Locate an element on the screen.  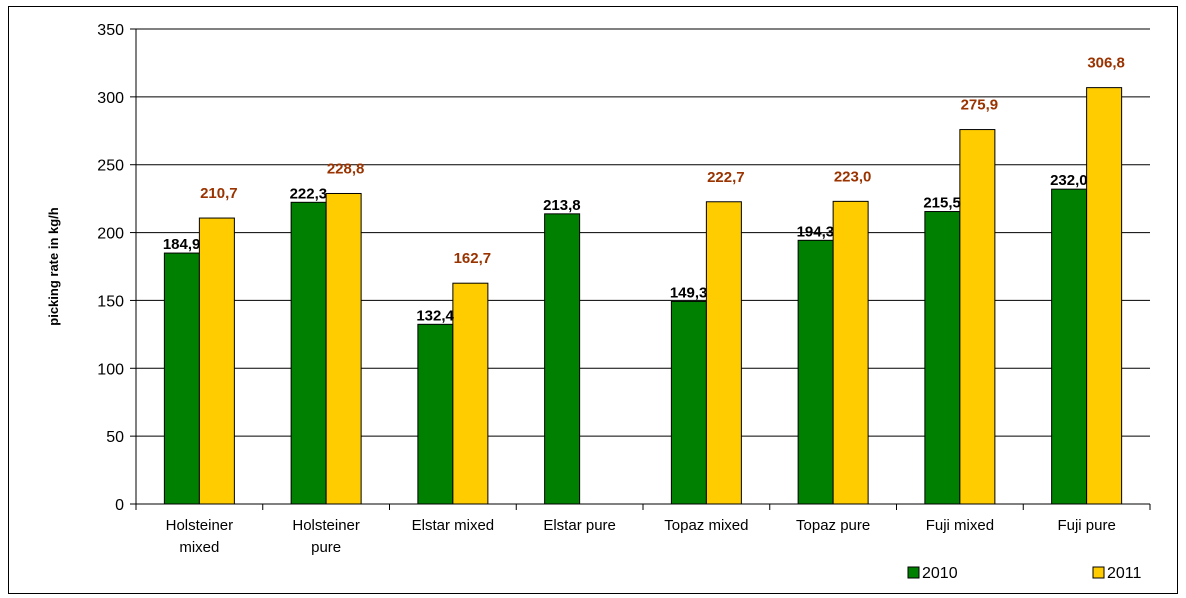
x-tick-label: Topaz mixed is located at coordinates (706, 525).